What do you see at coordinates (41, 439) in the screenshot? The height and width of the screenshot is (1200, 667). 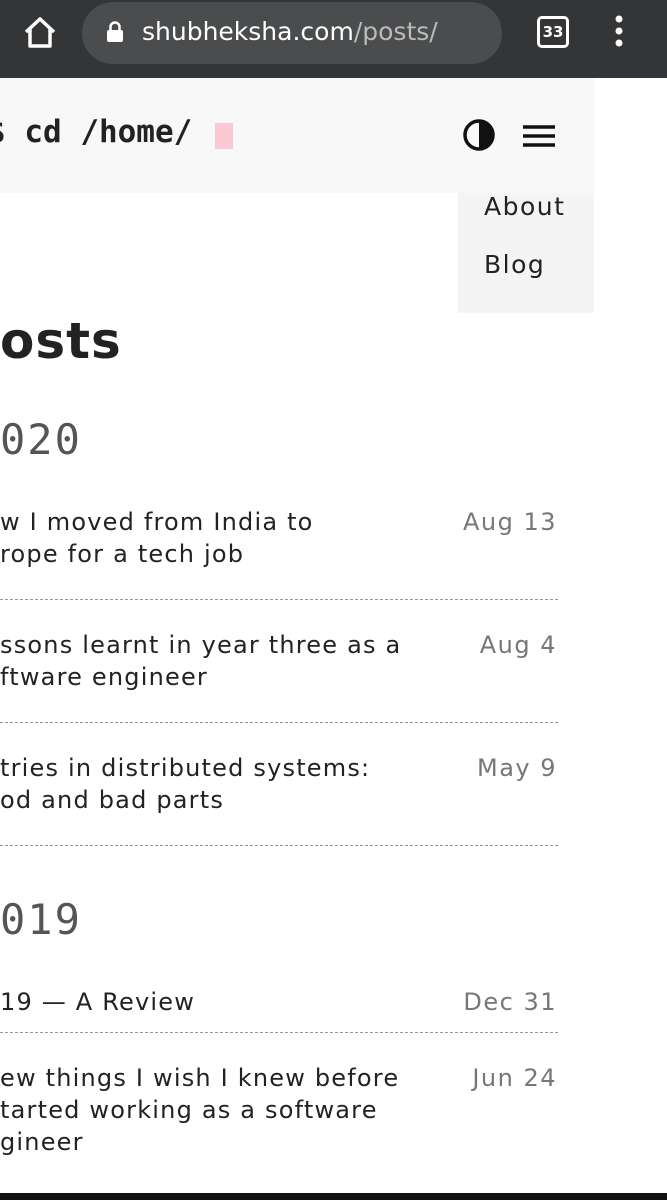 I see `year-heading: 020` at bounding box center [41, 439].